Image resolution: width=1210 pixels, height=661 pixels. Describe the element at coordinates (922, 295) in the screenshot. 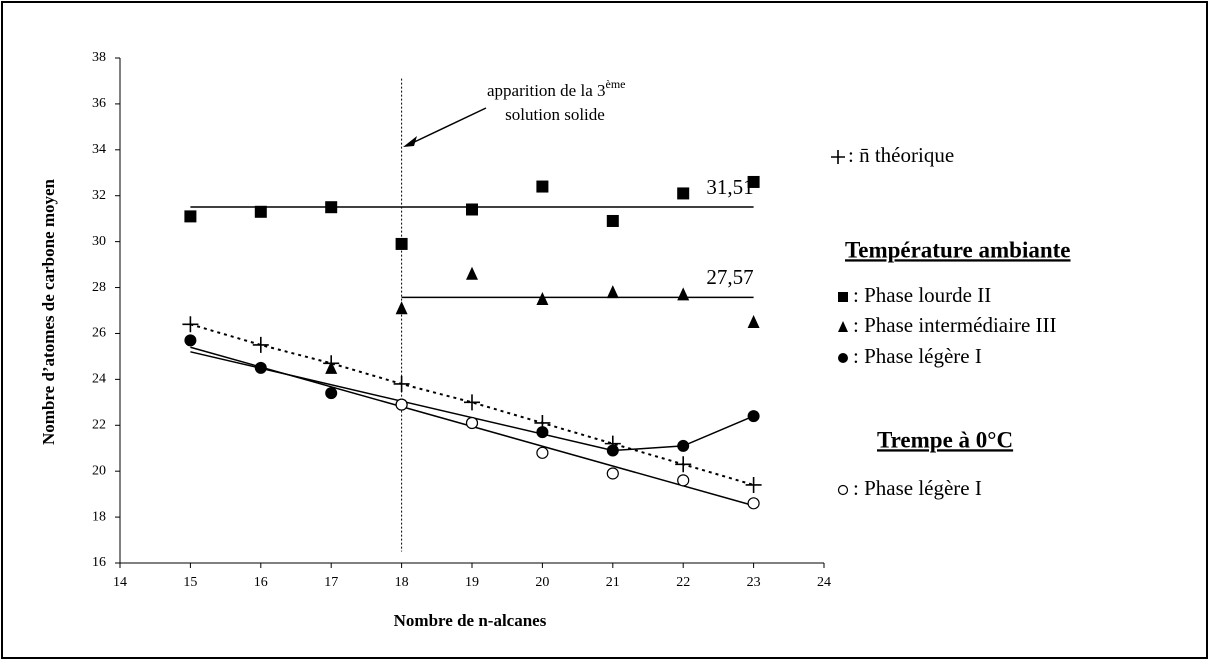

I see `legend-label: : Phase lourde II` at that location.